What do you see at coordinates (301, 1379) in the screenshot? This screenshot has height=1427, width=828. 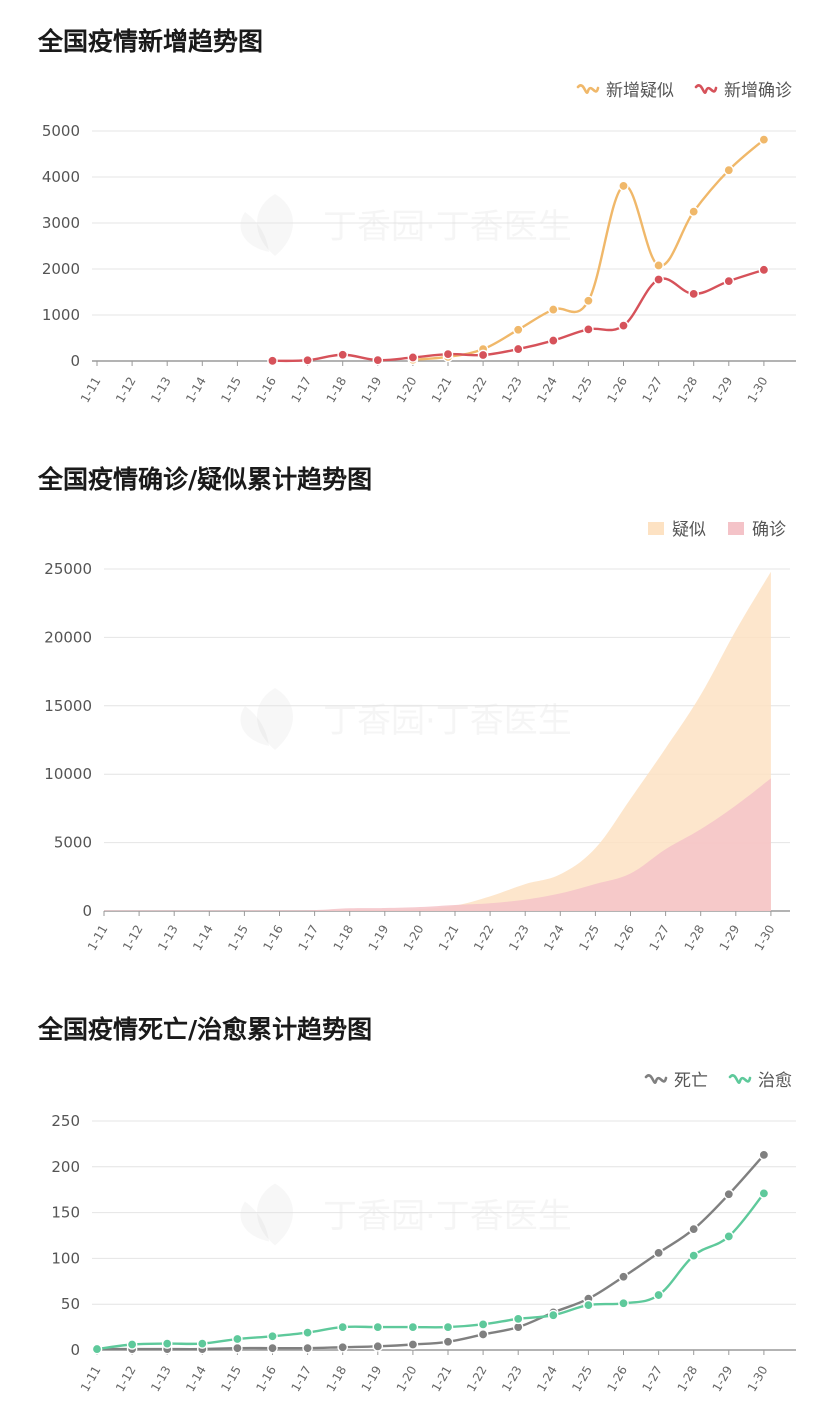 I see `x-tick-label: 1-17` at bounding box center [301, 1379].